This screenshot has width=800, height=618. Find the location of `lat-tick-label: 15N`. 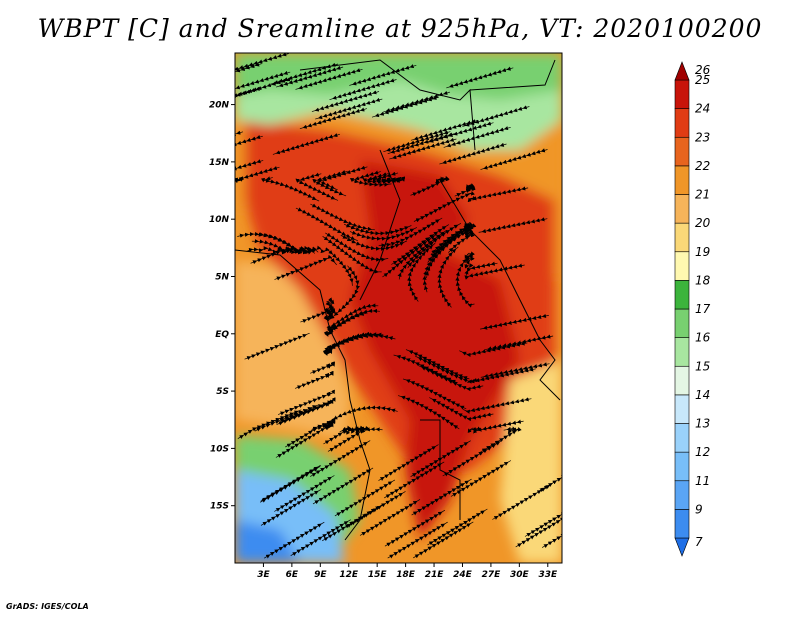

lat-tick-label: 15N is located at coordinates (219, 163).